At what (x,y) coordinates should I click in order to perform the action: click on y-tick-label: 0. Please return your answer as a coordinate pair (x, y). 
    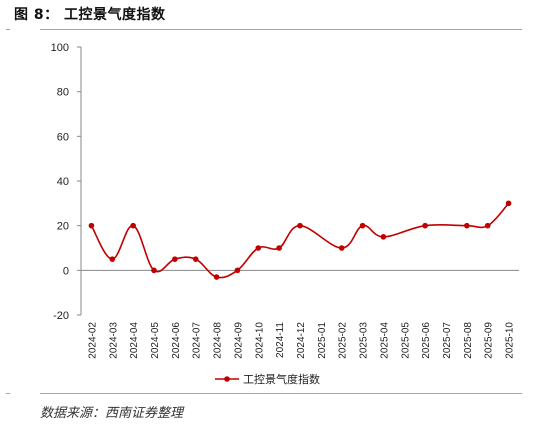
    Looking at the image, I should click on (66, 271).